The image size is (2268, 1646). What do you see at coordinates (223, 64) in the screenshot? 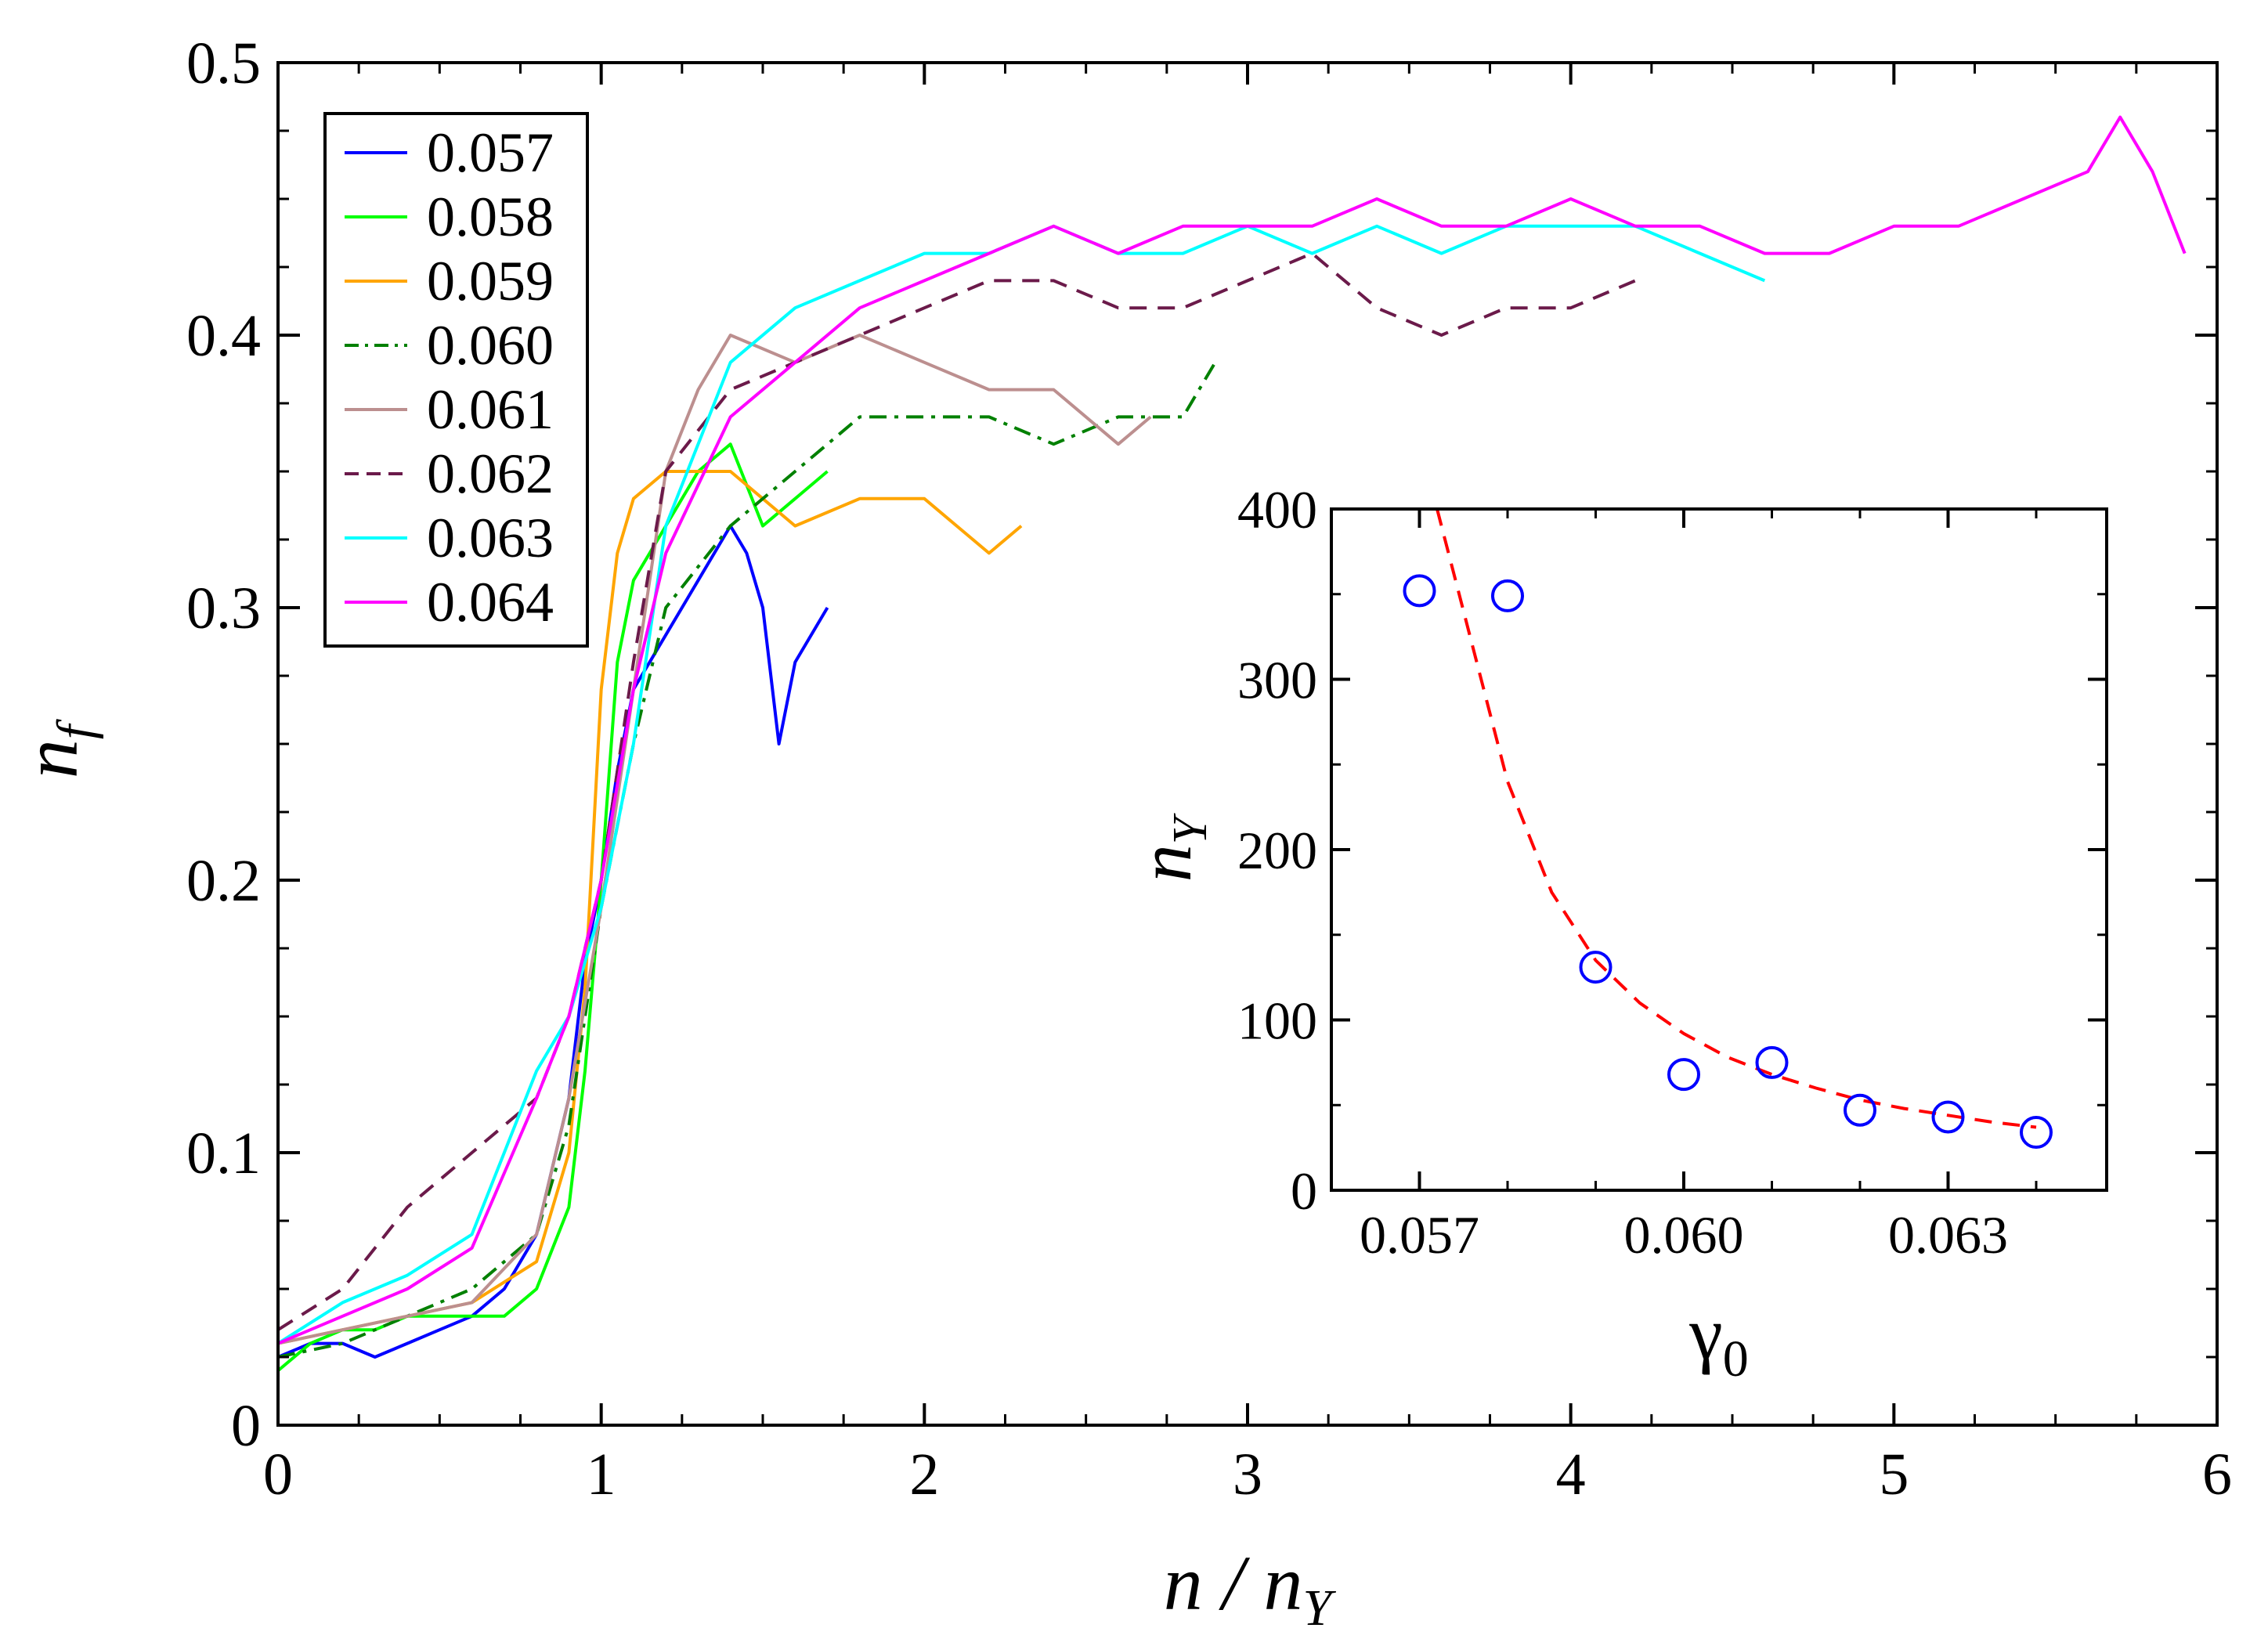
I see `y-tick-label: 0.5` at bounding box center [223, 64].